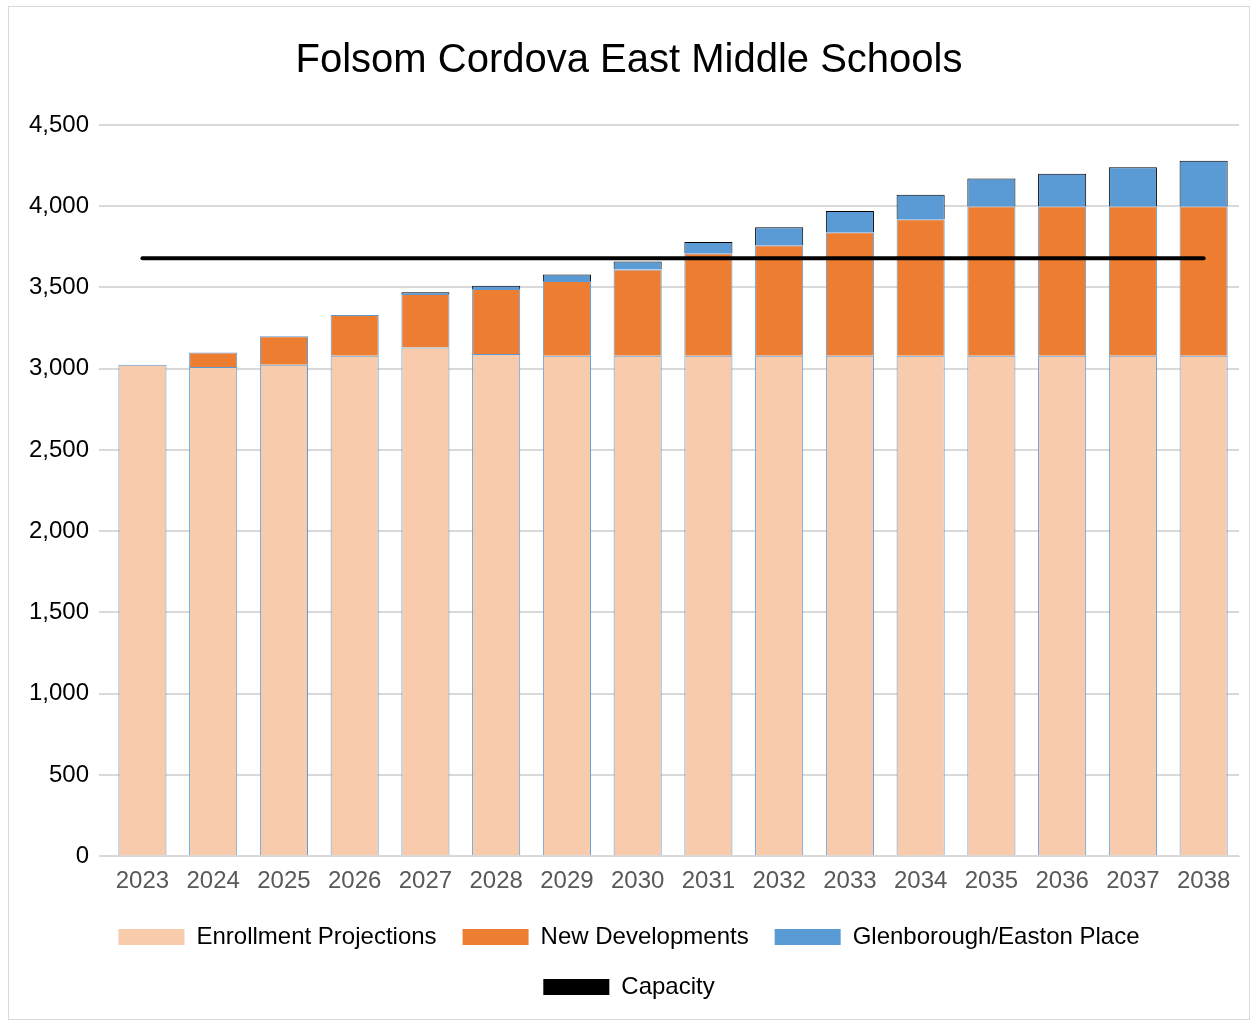  Describe the element at coordinates (779, 880) in the screenshot. I see `x-tick-label: 2032` at that location.